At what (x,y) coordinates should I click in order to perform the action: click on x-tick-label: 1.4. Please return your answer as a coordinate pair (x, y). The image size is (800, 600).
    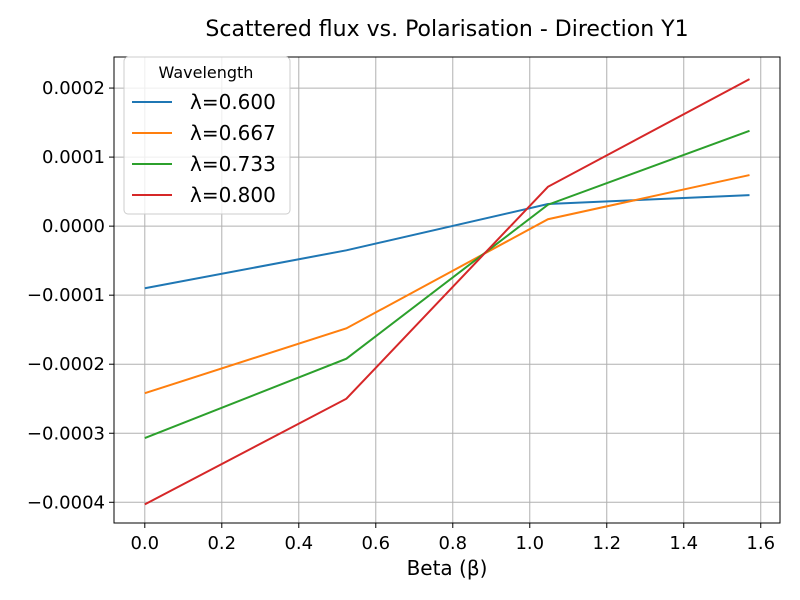
    Looking at the image, I should click on (683, 543).